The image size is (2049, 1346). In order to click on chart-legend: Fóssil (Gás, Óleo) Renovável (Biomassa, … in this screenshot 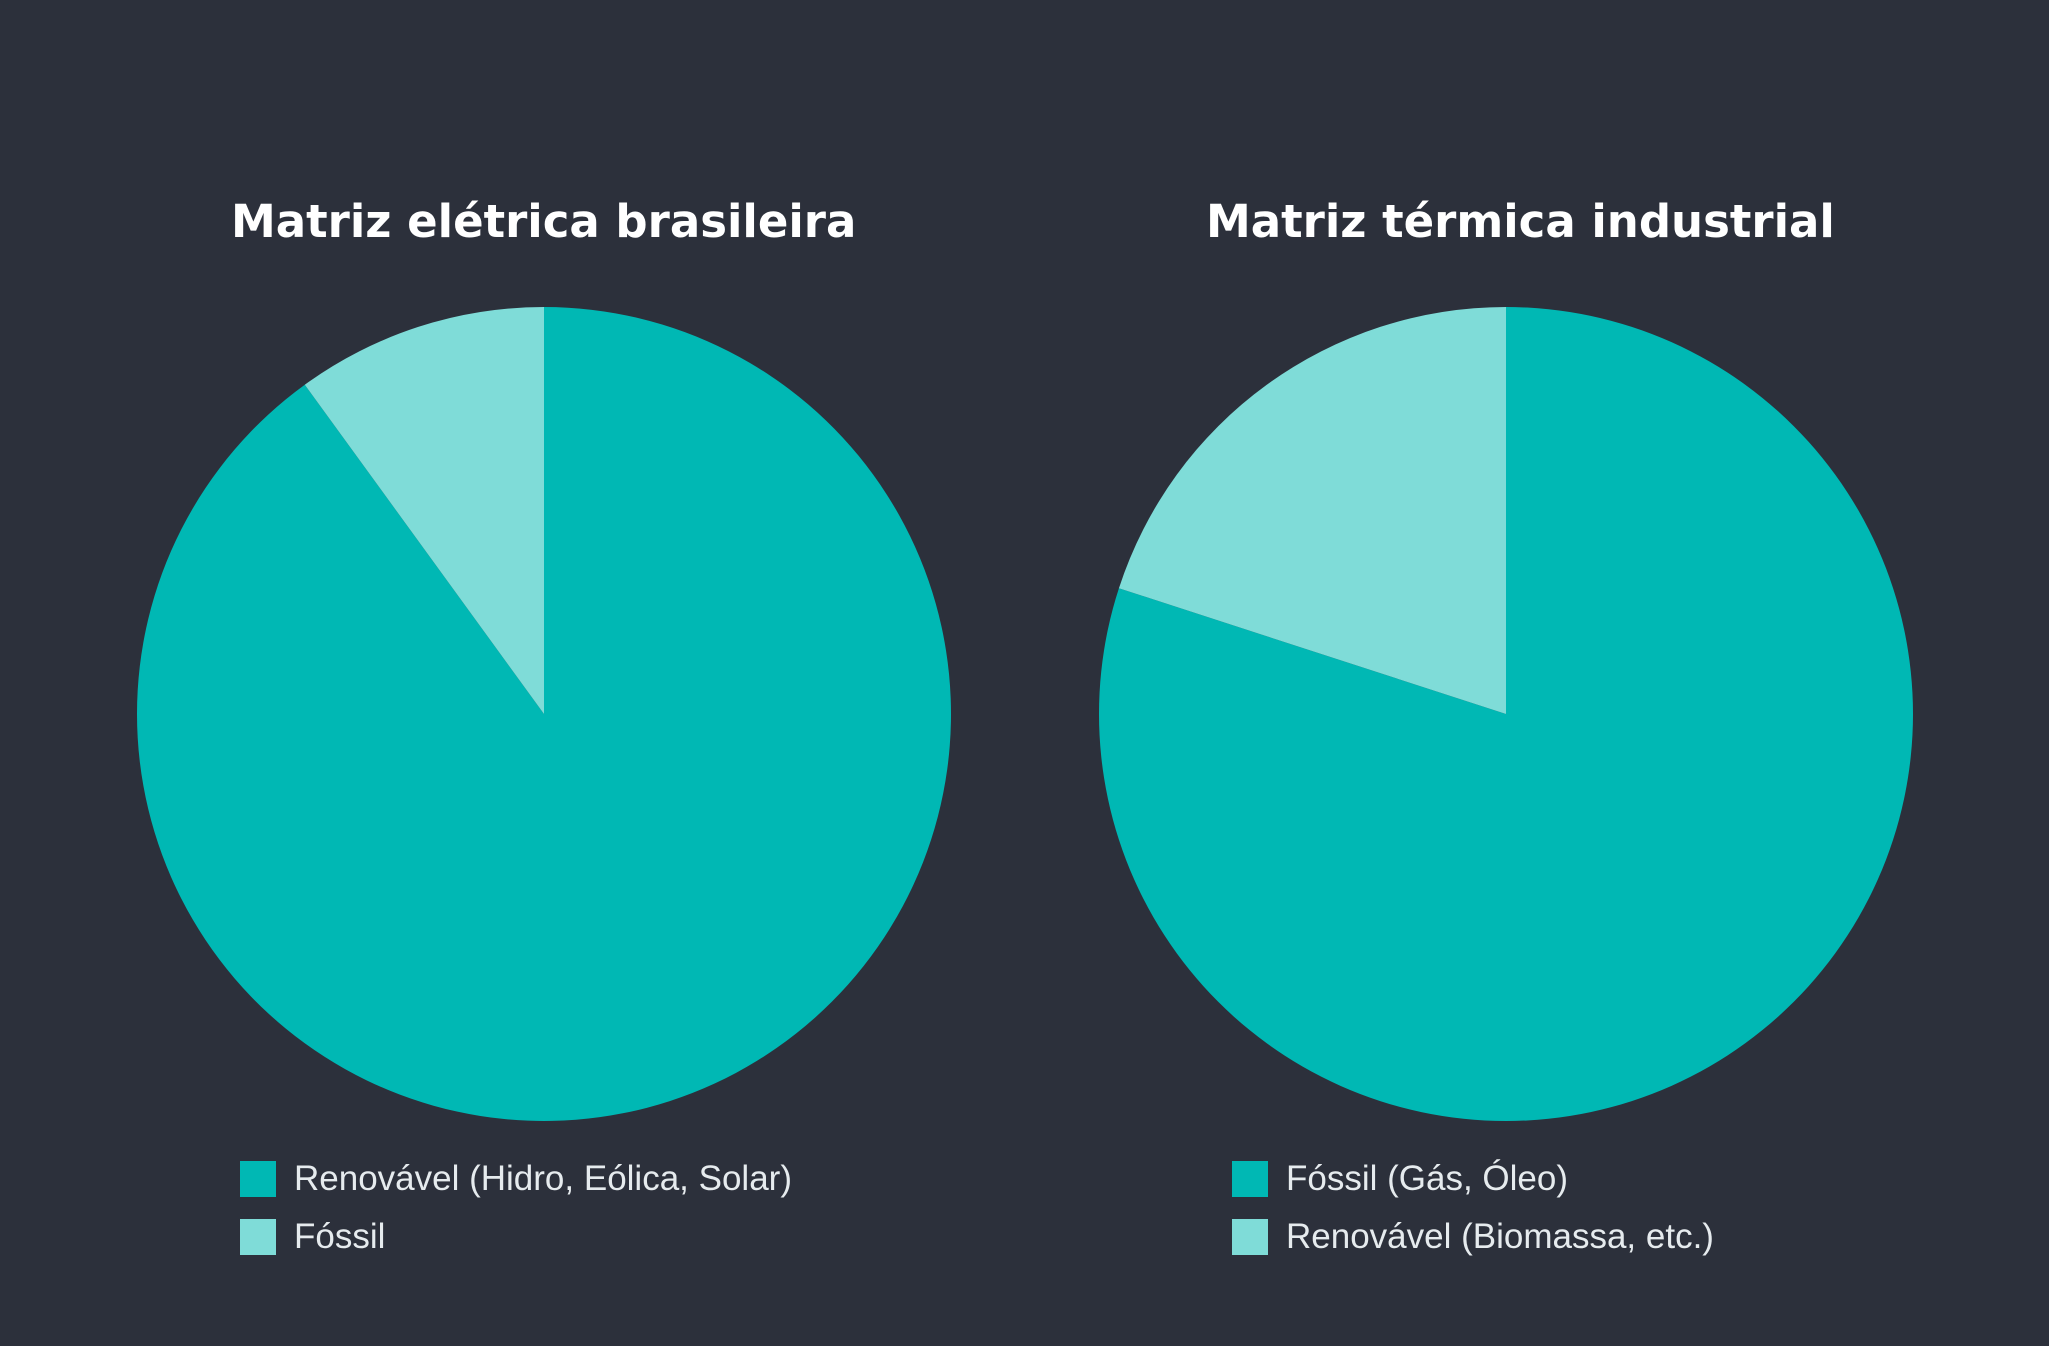, I will do `click(1473, 1208)`.